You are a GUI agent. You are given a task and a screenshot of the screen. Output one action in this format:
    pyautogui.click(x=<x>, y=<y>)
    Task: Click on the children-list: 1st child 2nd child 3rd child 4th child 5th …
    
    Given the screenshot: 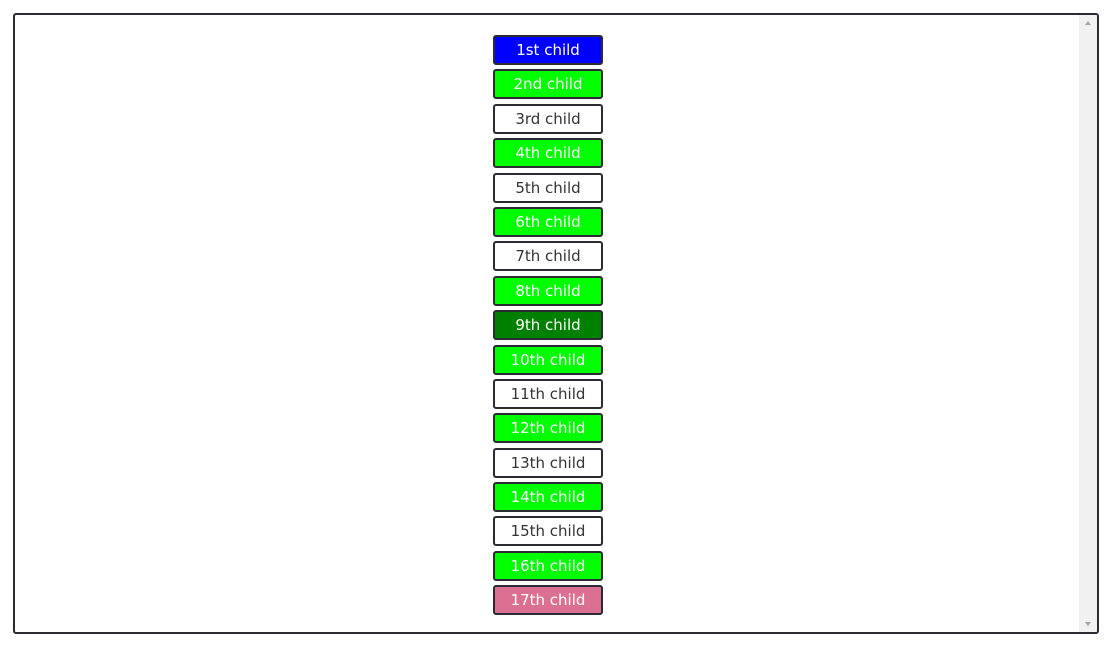 What is the action you would take?
    pyautogui.click(x=548, y=327)
    